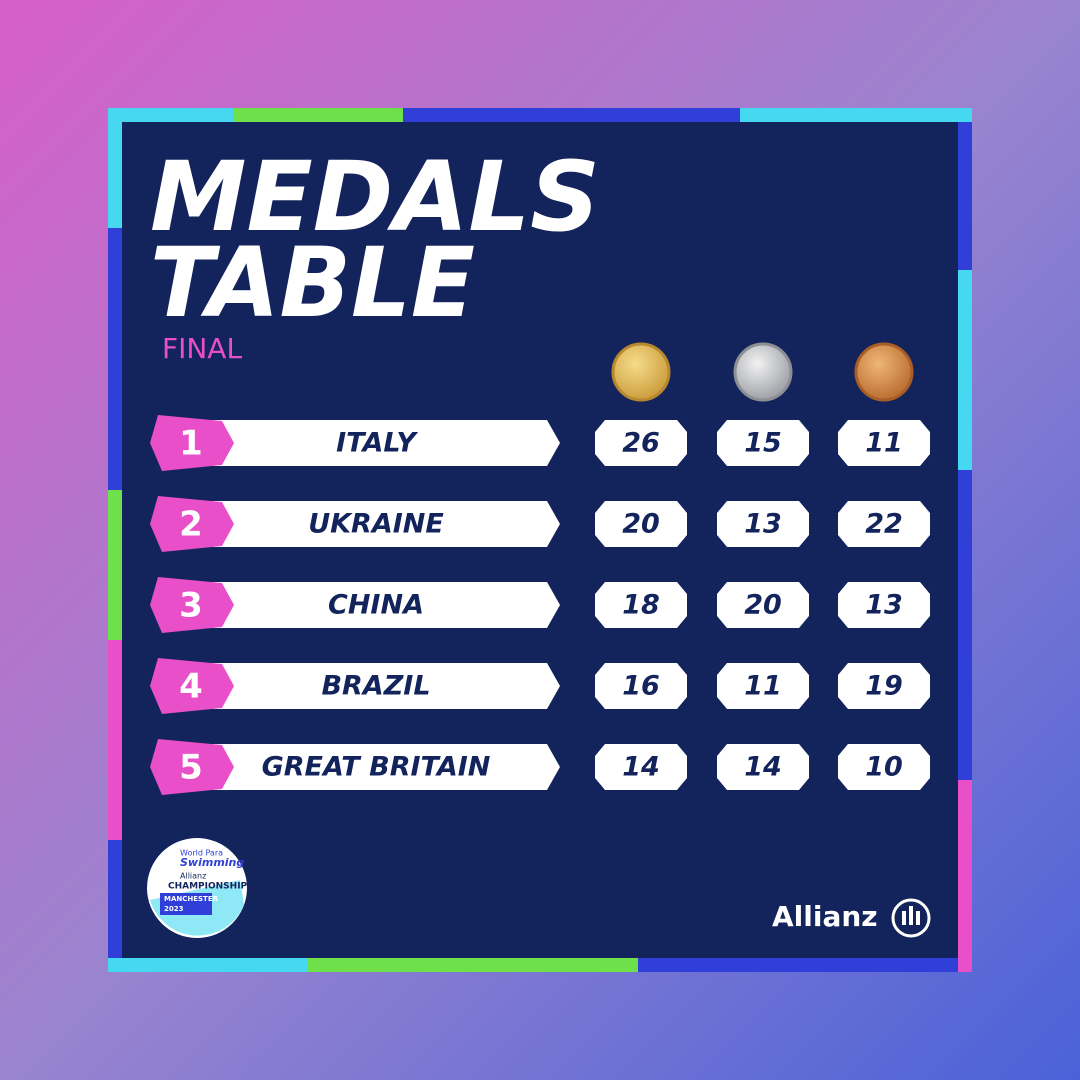  I want to click on silver-count: 15, so click(763, 443).